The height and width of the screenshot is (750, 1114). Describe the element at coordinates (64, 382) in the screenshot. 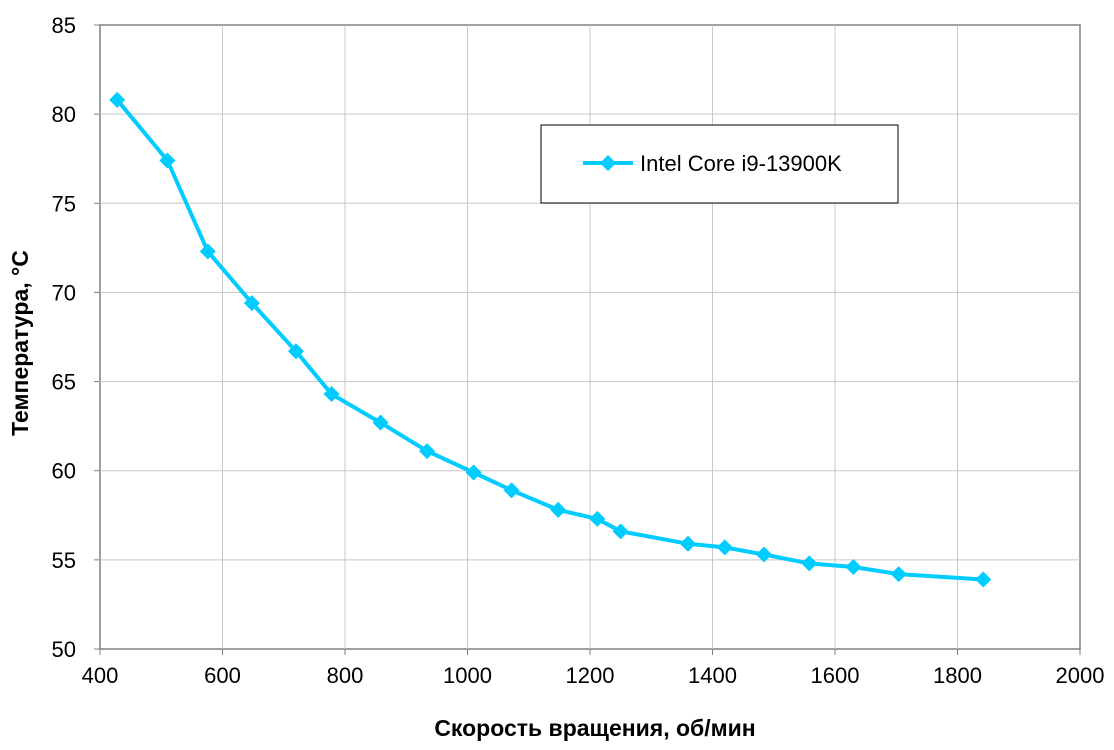

I see `y-tick-label: 65` at that location.